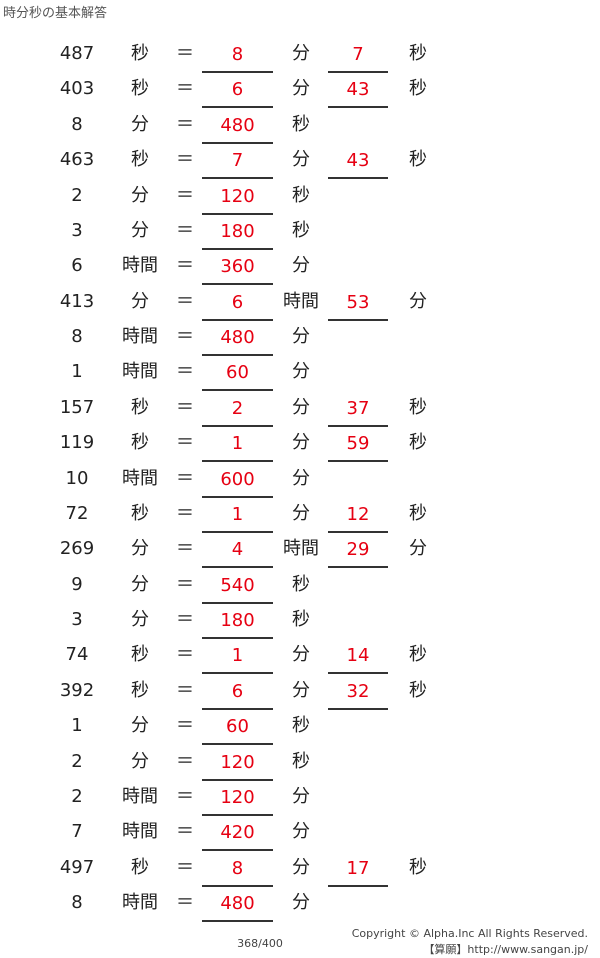  I want to click on given-value: 1, so click(77, 726).